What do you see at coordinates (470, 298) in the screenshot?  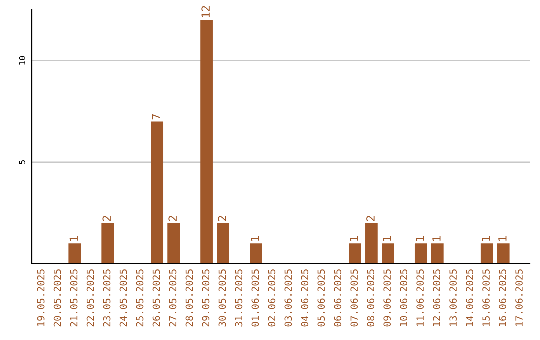 I see `x-tick-label: 14.06.2025` at bounding box center [470, 298].